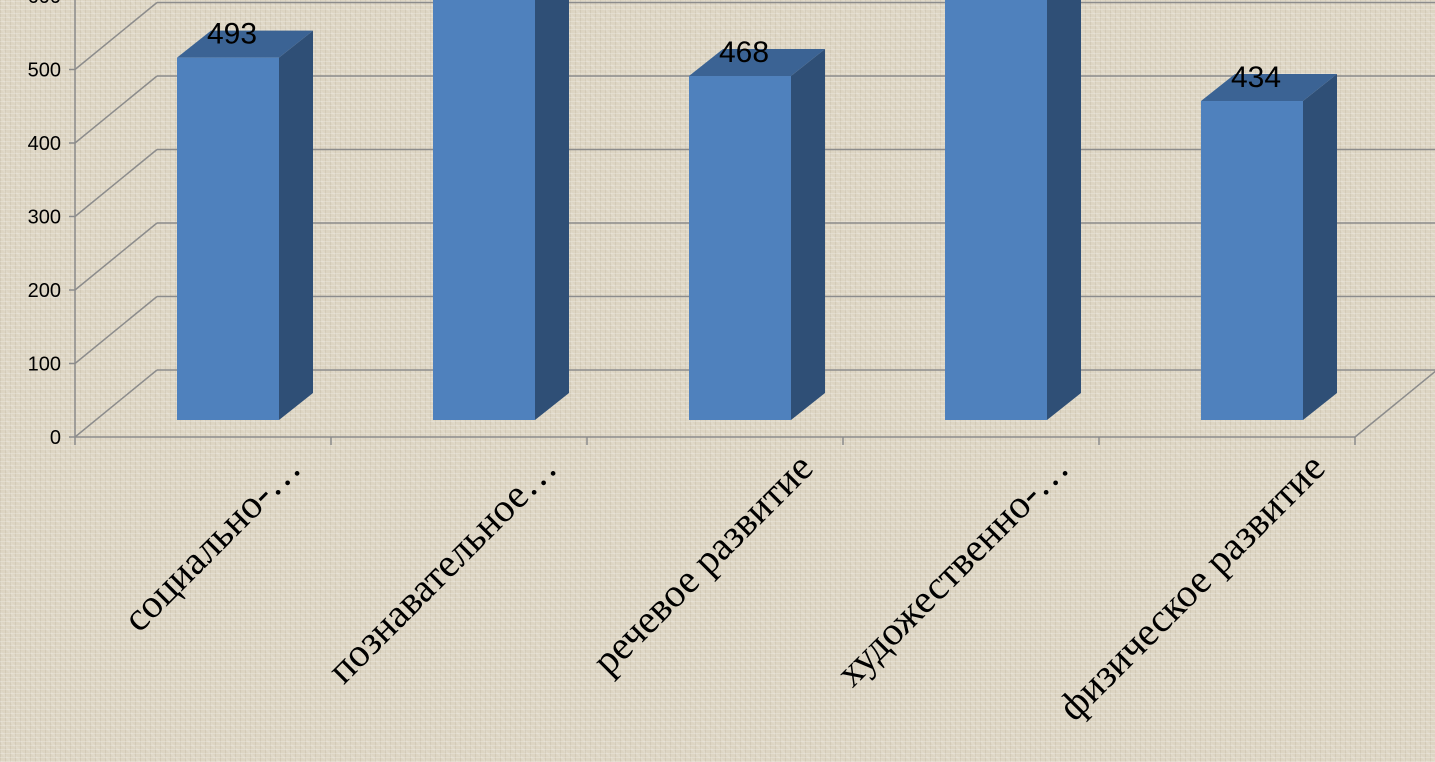 This screenshot has height=762, width=1435. I want to click on y-tick-label: 500, so click(44, 71).